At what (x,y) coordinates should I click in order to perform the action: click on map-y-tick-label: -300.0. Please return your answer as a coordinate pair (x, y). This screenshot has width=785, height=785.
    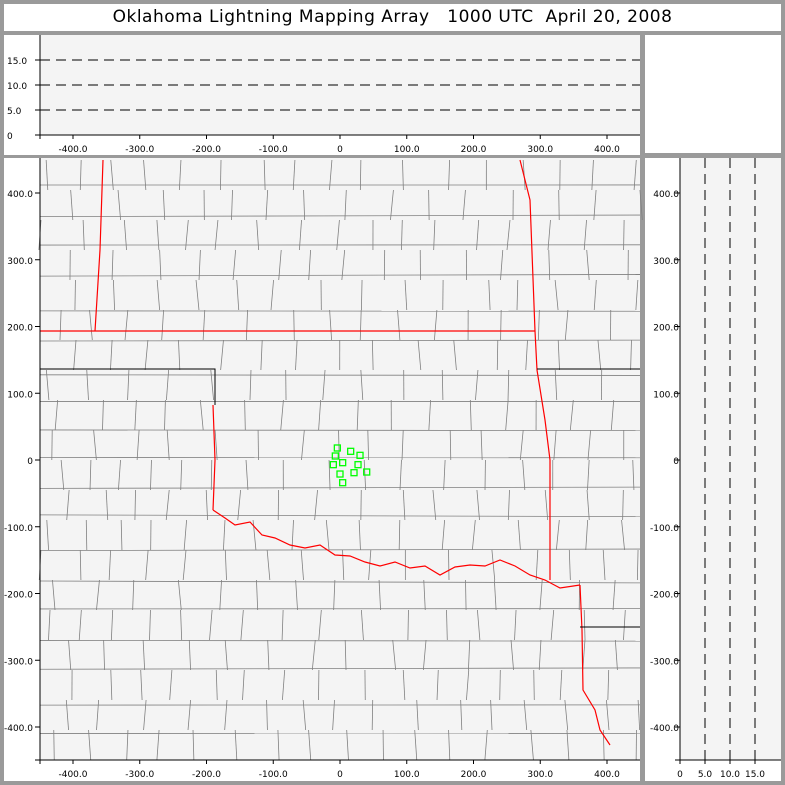
    Looking at the image, I should click on (18, 662).